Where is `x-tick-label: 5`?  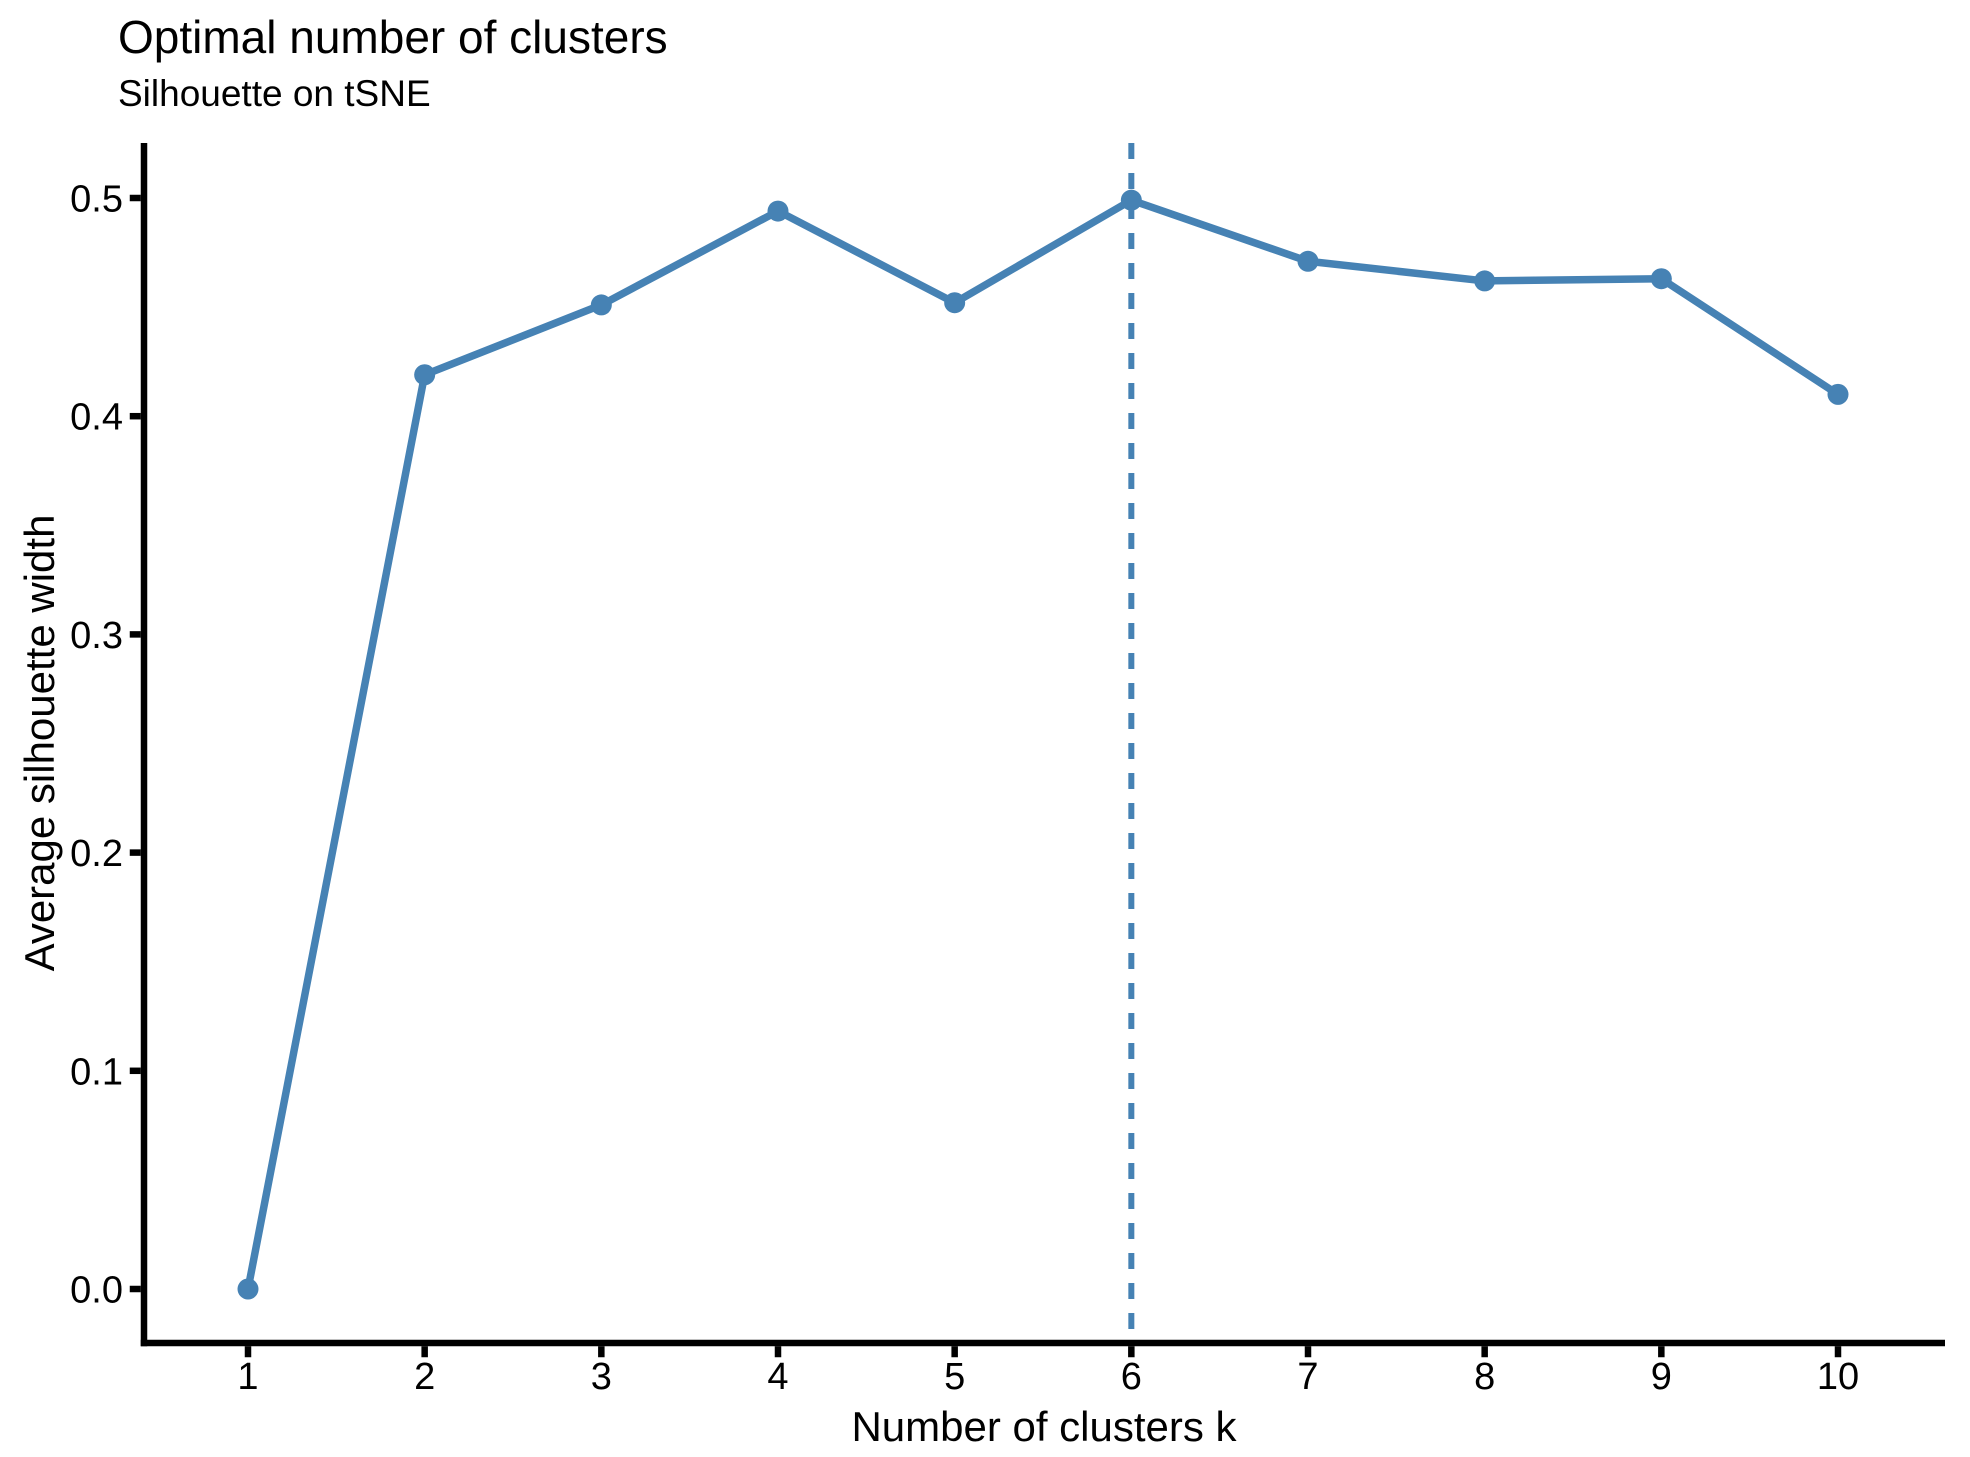
x-tick-label: 5 is located at coordinates (954, 1377).